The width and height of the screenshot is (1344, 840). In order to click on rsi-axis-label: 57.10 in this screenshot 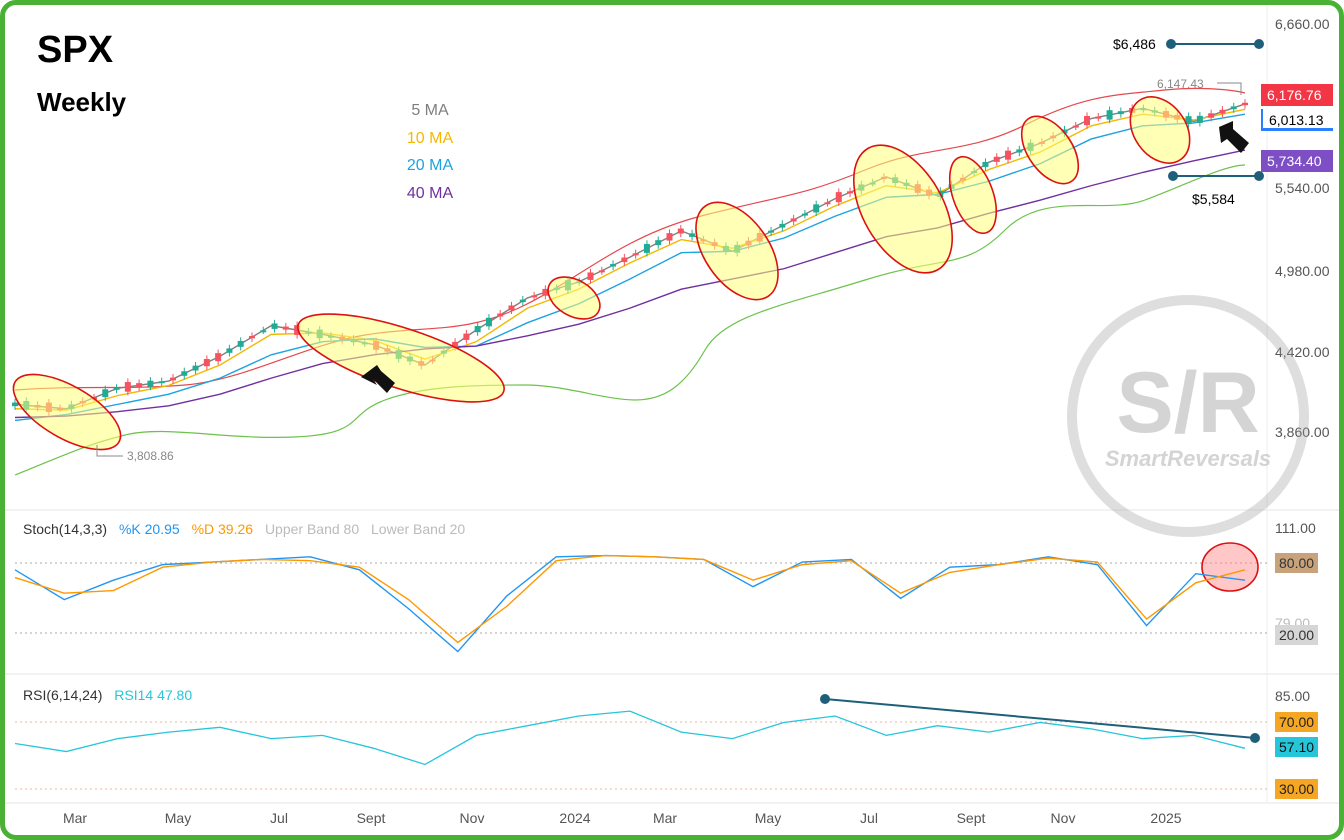, I will do `click(1297, 747)`.